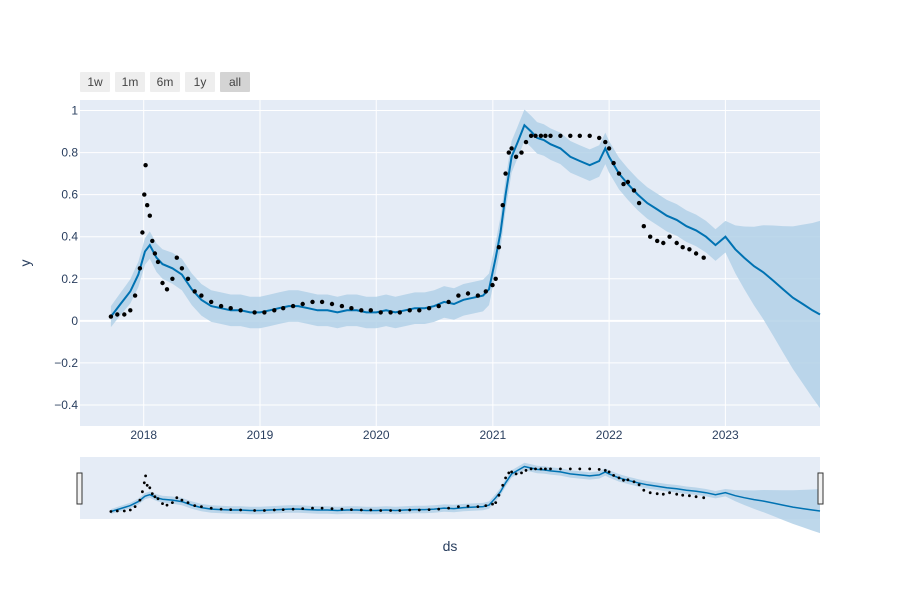 The height and width of the screenshot is (600, 900). I want to click on y-tick-label: 0.2, so click(69, 279).